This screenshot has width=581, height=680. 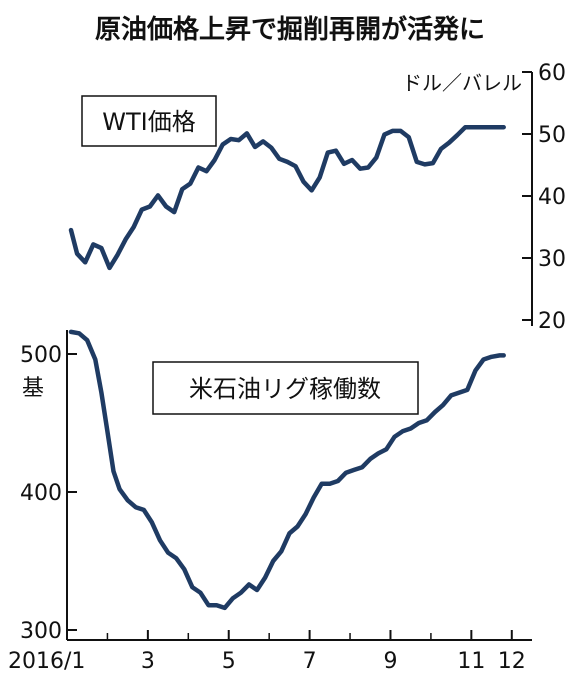 I want to click on wti-tick-label: 40, so click(x=552, y=197).